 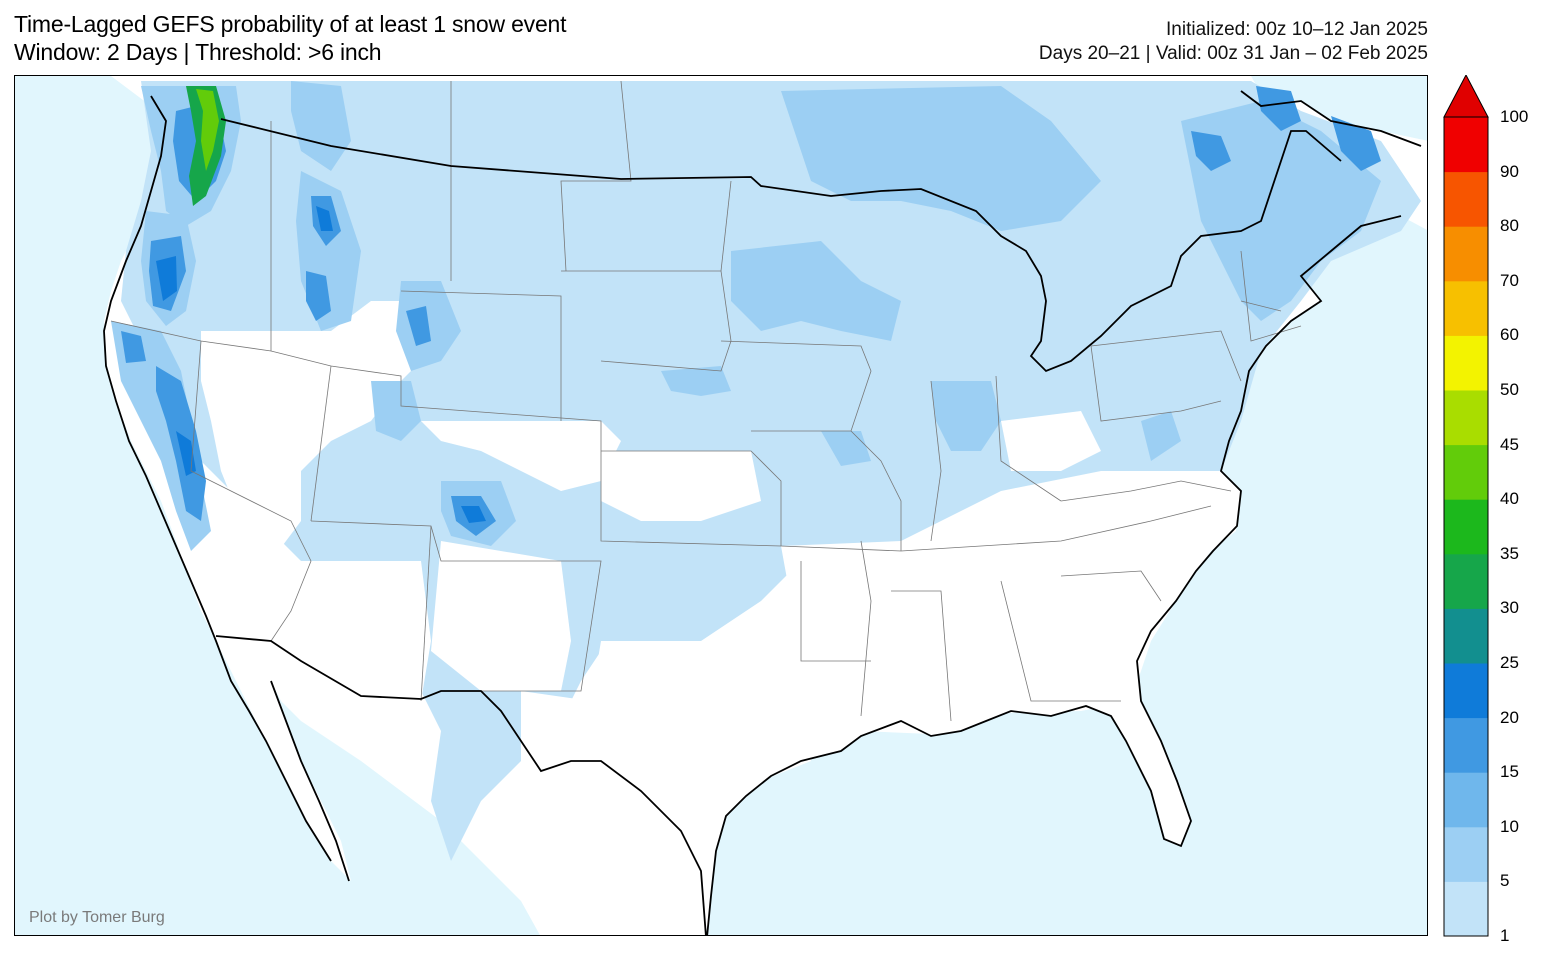 I want to click on colorbar-tick-label: 30, so click(x=1509, y=608).